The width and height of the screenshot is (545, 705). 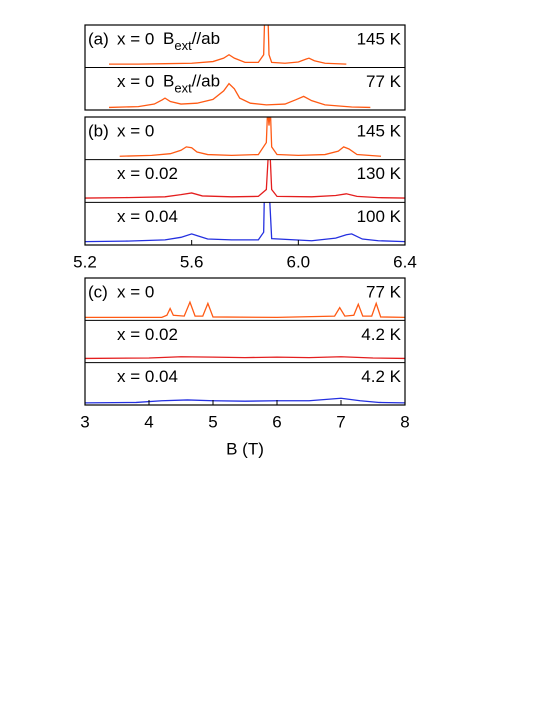 I want to click on x-tick-label: 6.4, so click(x=405, y=261).